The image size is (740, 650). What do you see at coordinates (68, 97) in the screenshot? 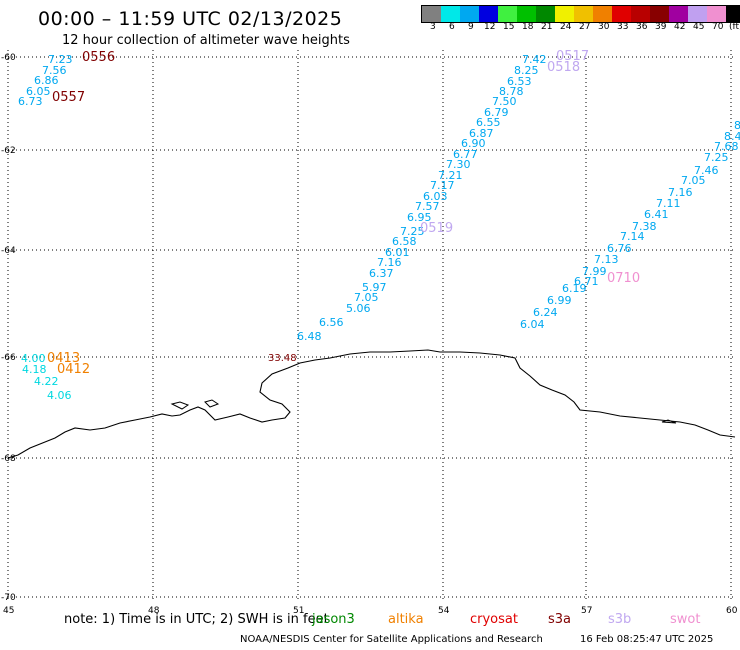
I see `pass-label: 0557` at bounding box center [68, 97].